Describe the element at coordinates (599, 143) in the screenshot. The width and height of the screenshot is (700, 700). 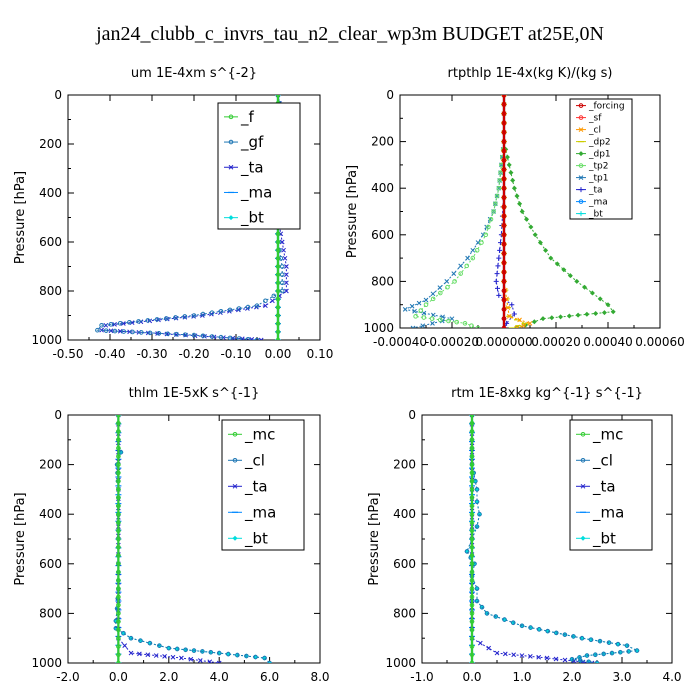
I see `legend-label: _dp2` at that location.